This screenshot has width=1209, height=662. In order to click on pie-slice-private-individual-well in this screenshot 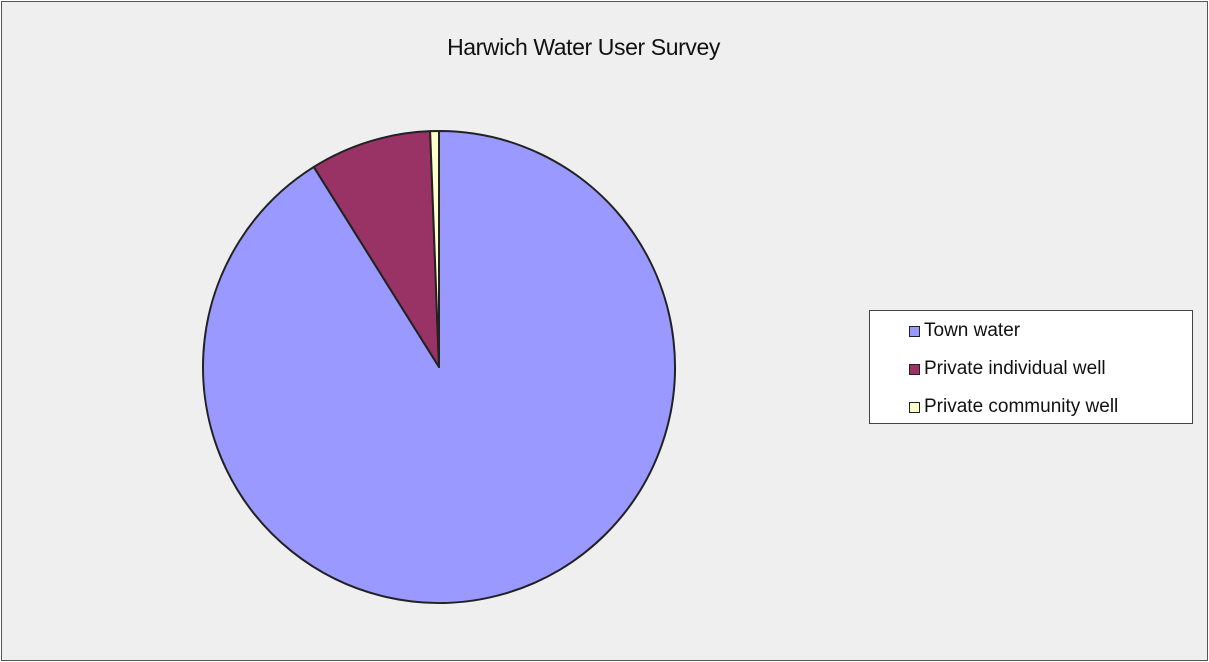, I will do `click(376, 249)`.